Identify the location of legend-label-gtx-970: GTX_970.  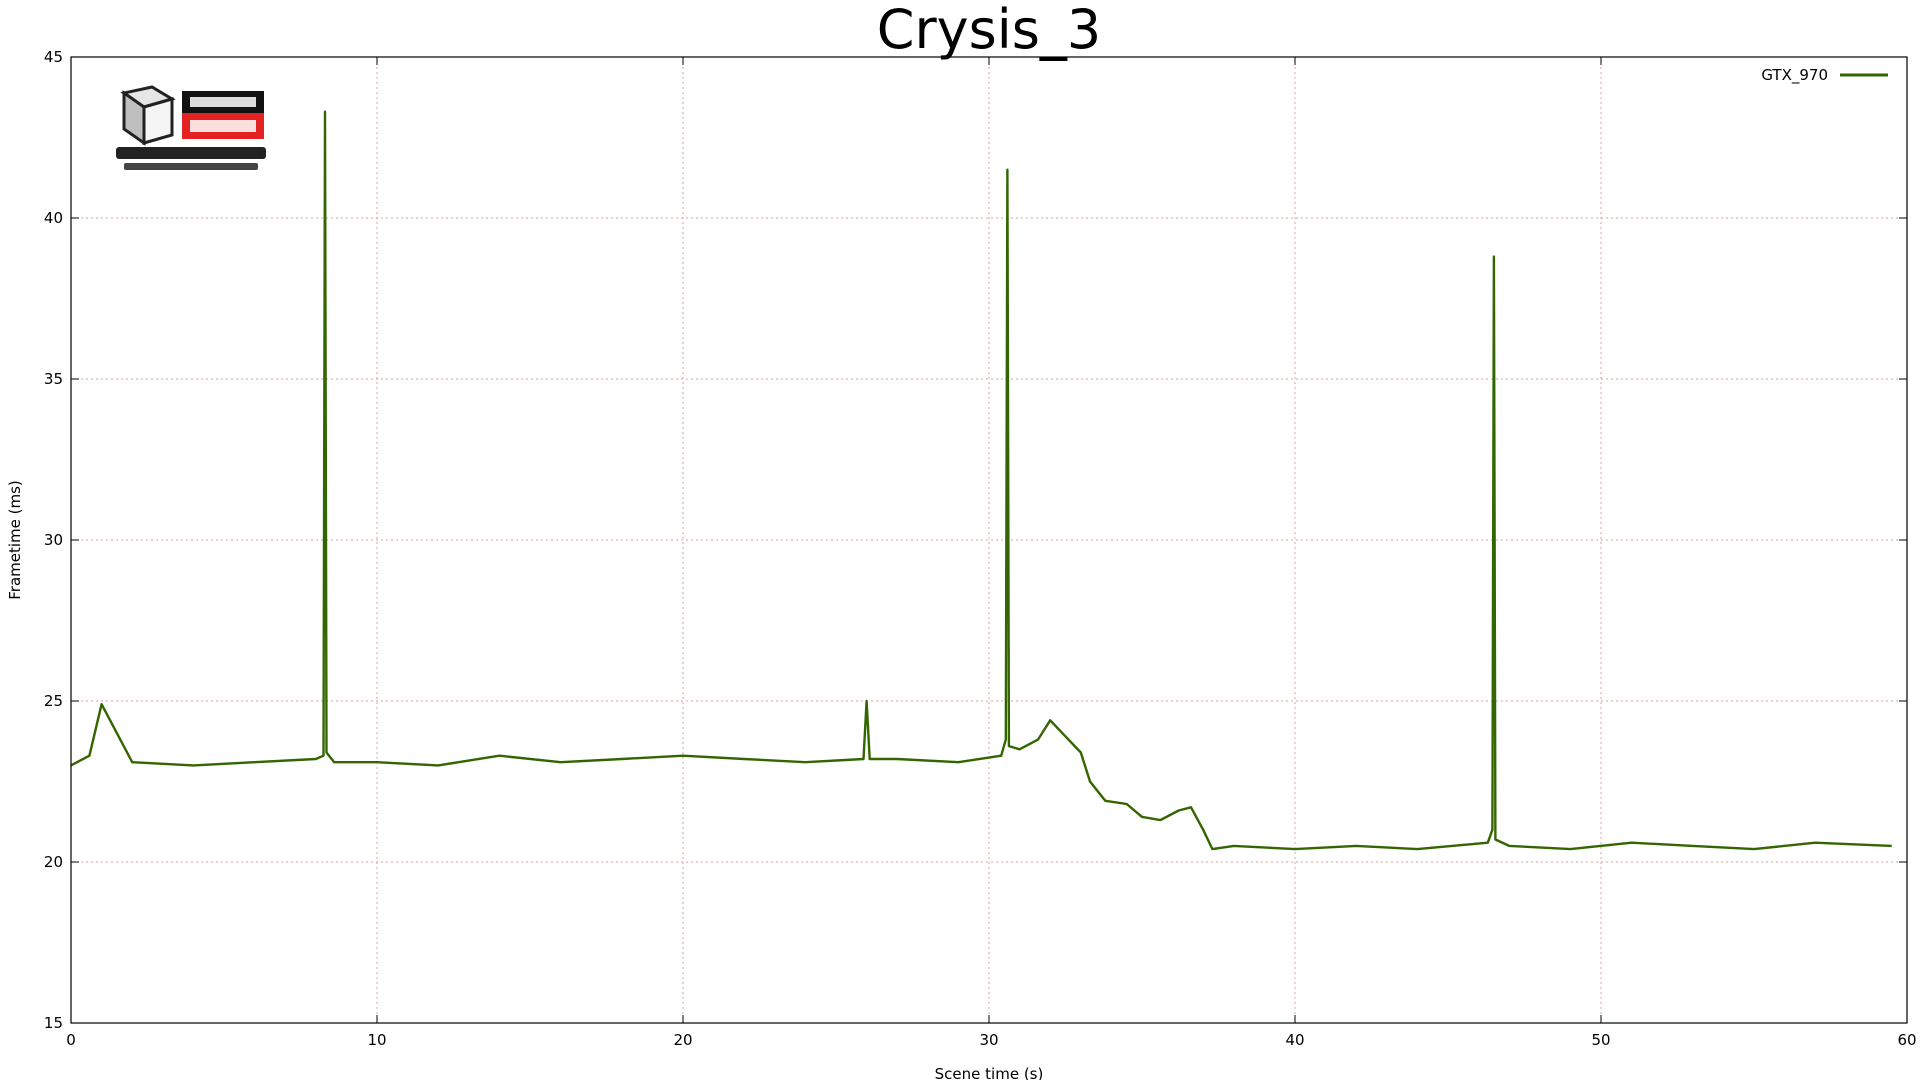
(1794, 75).